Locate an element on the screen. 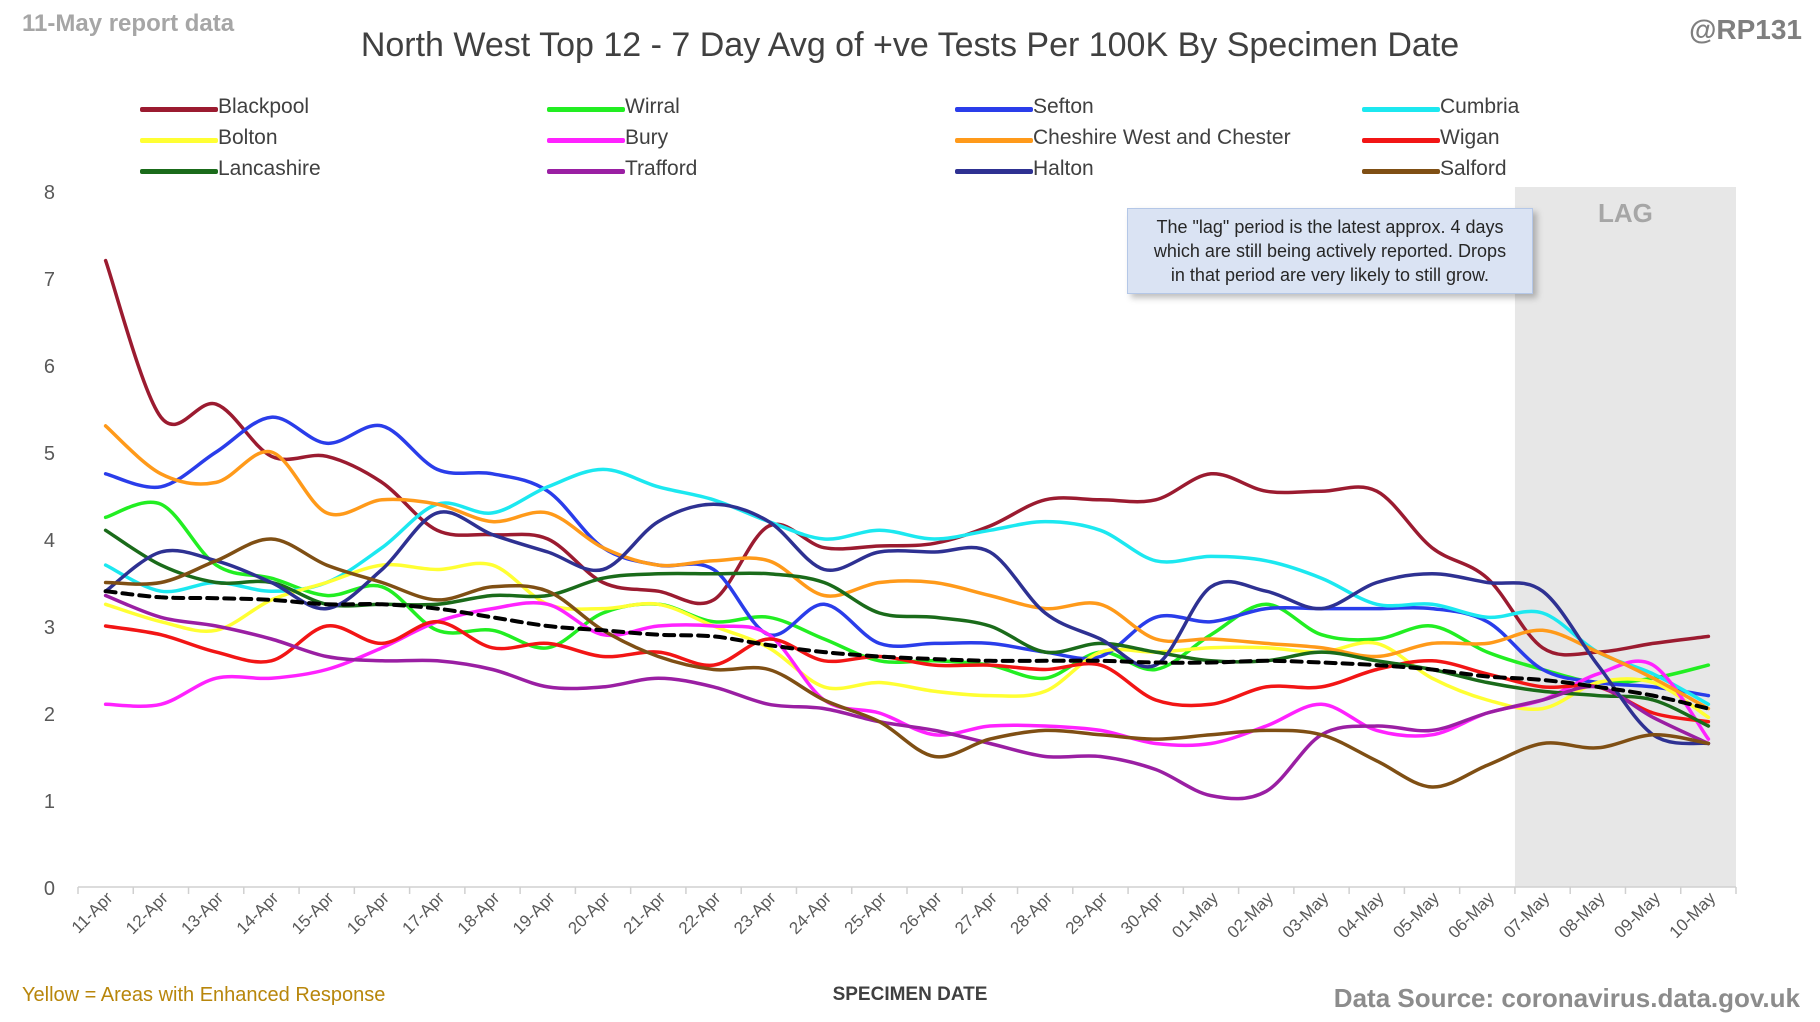  y-tick-label: 1 is located at coordinates (49, 802).